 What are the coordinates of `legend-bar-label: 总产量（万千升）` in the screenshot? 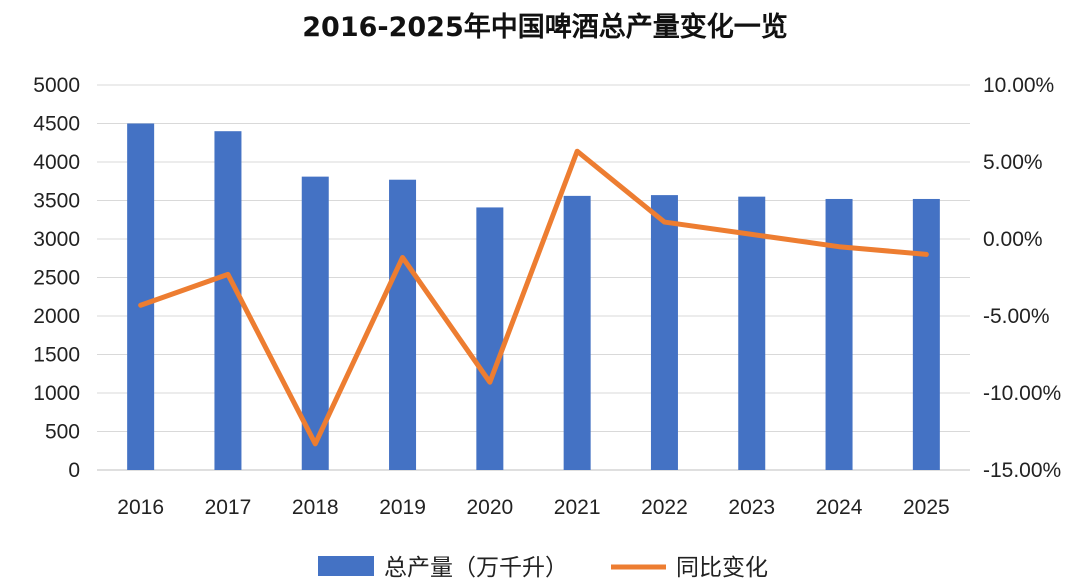 It's located at (476, 568).